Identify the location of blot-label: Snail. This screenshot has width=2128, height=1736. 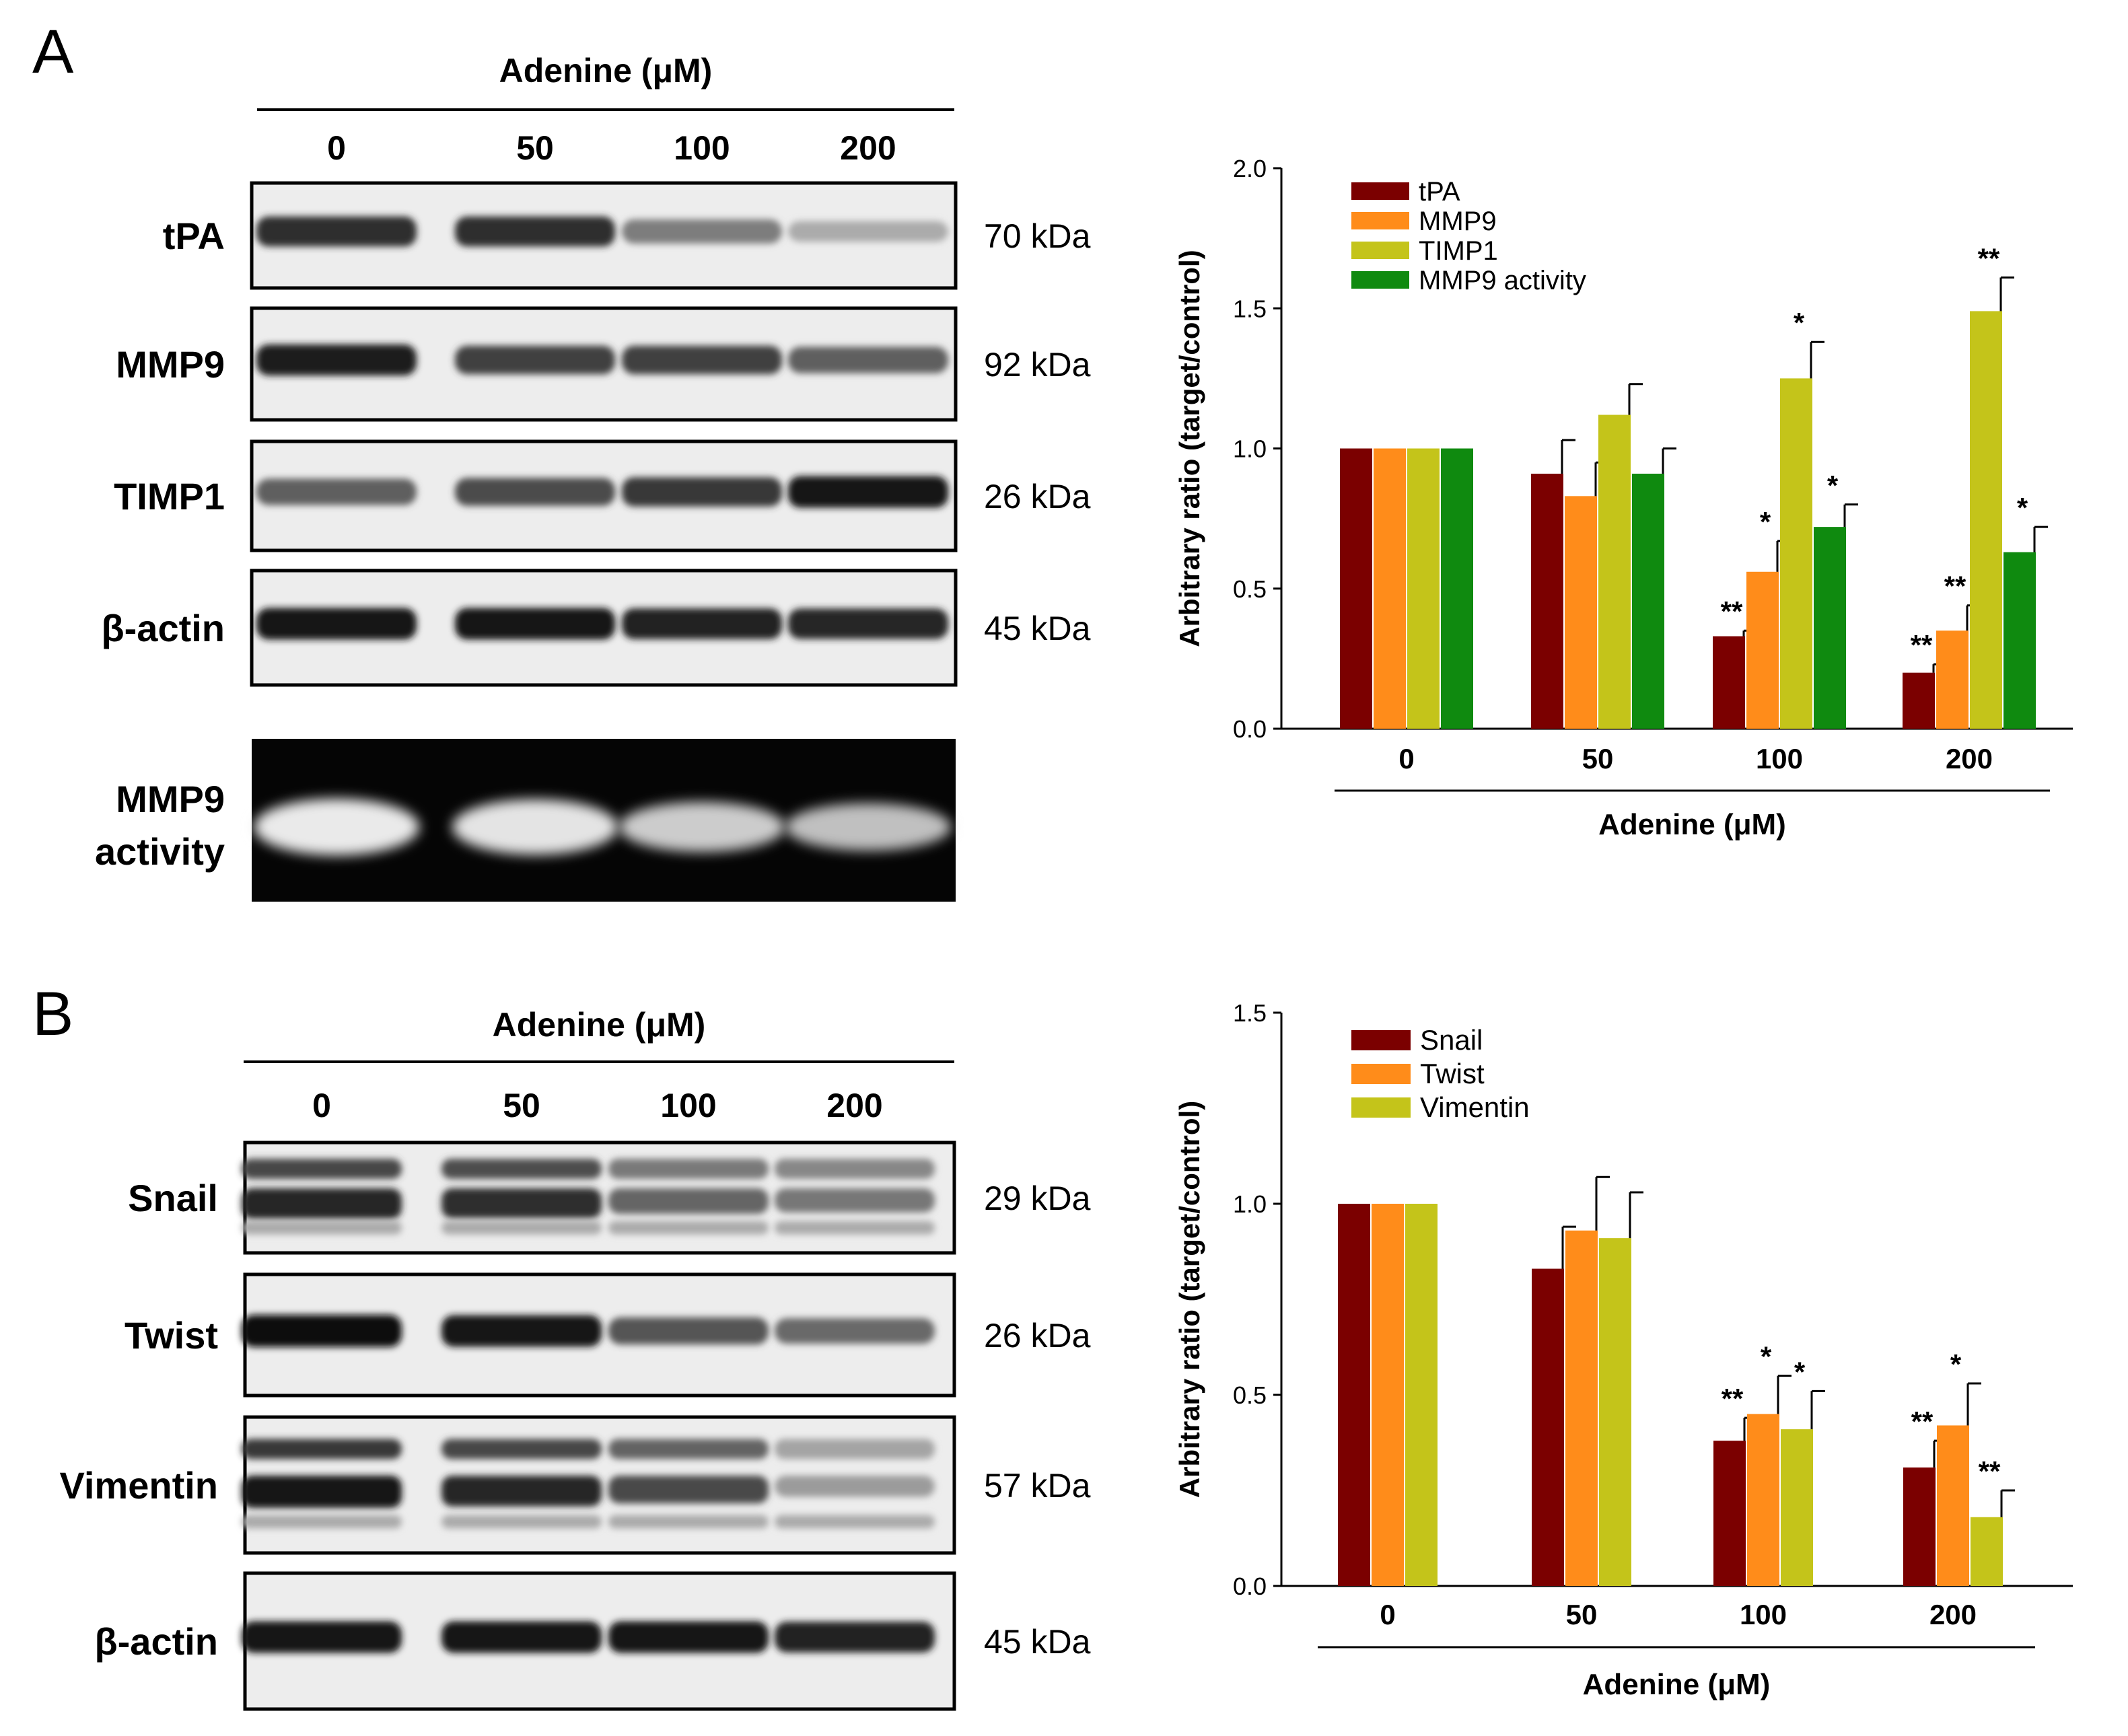
(173, 1198).